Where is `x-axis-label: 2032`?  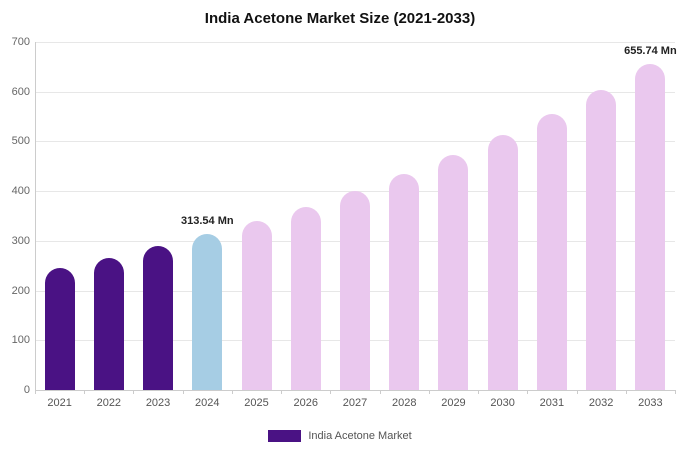
x-axis-label: 2032 is located at coordinates (601, 403).